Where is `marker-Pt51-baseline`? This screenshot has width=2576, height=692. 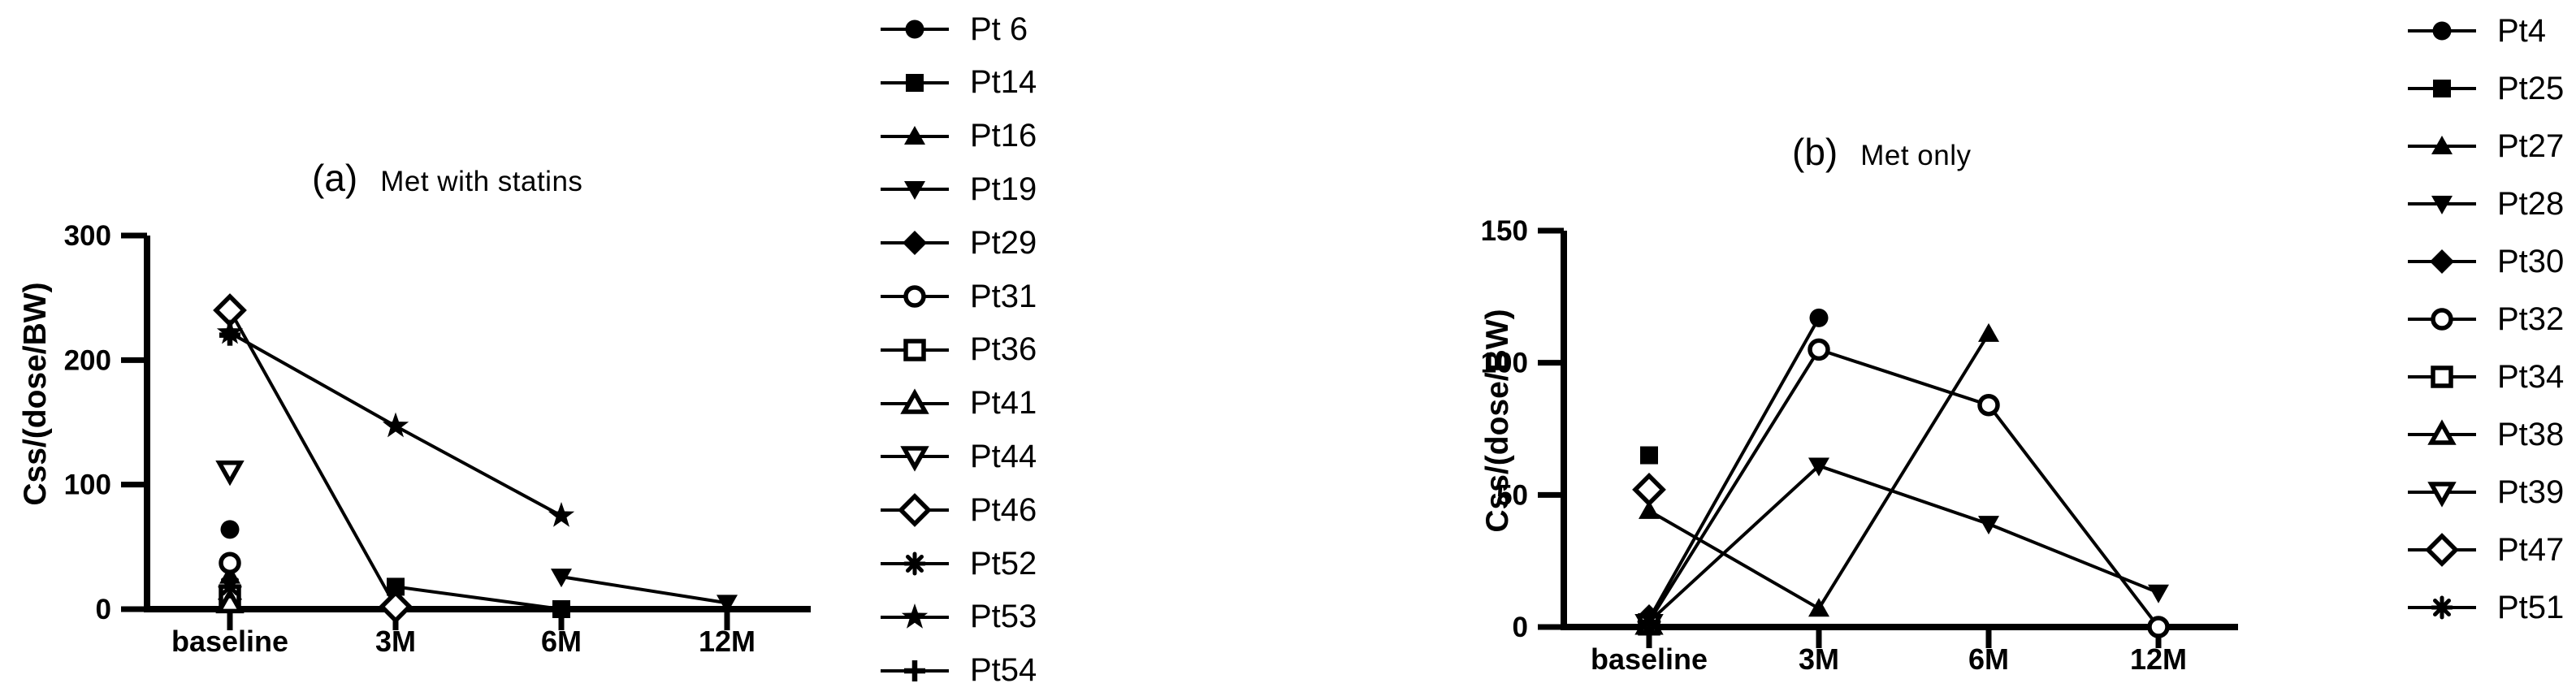 marker-Pt51-baseline is located at coordinates (1649, 622).